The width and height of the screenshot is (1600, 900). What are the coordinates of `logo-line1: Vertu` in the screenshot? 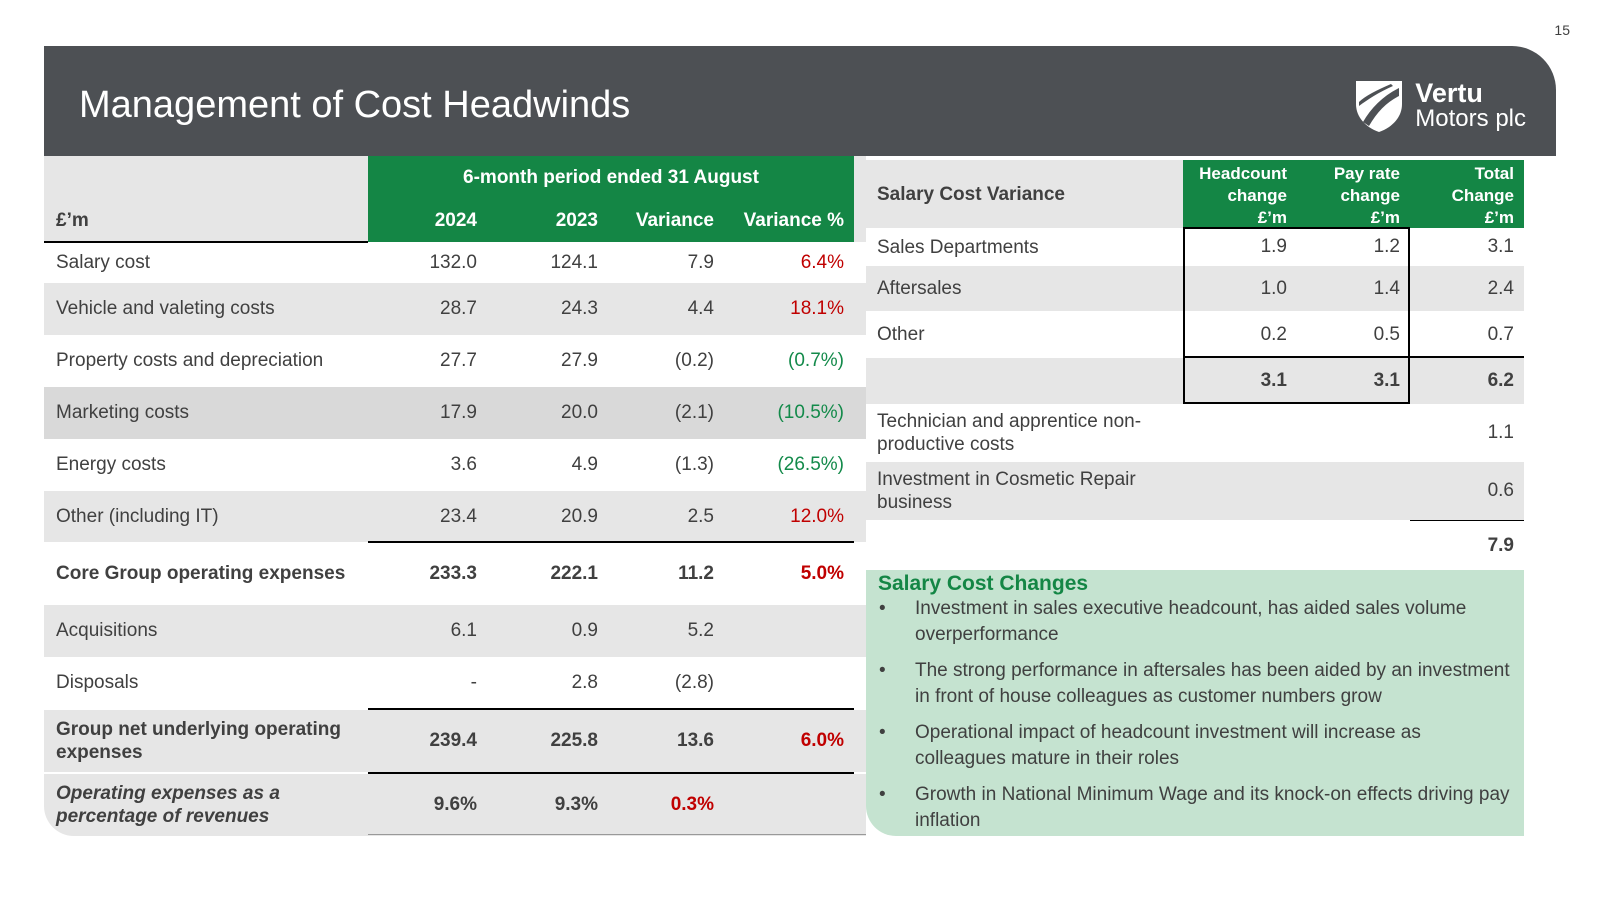 It's located at (1449, 93).